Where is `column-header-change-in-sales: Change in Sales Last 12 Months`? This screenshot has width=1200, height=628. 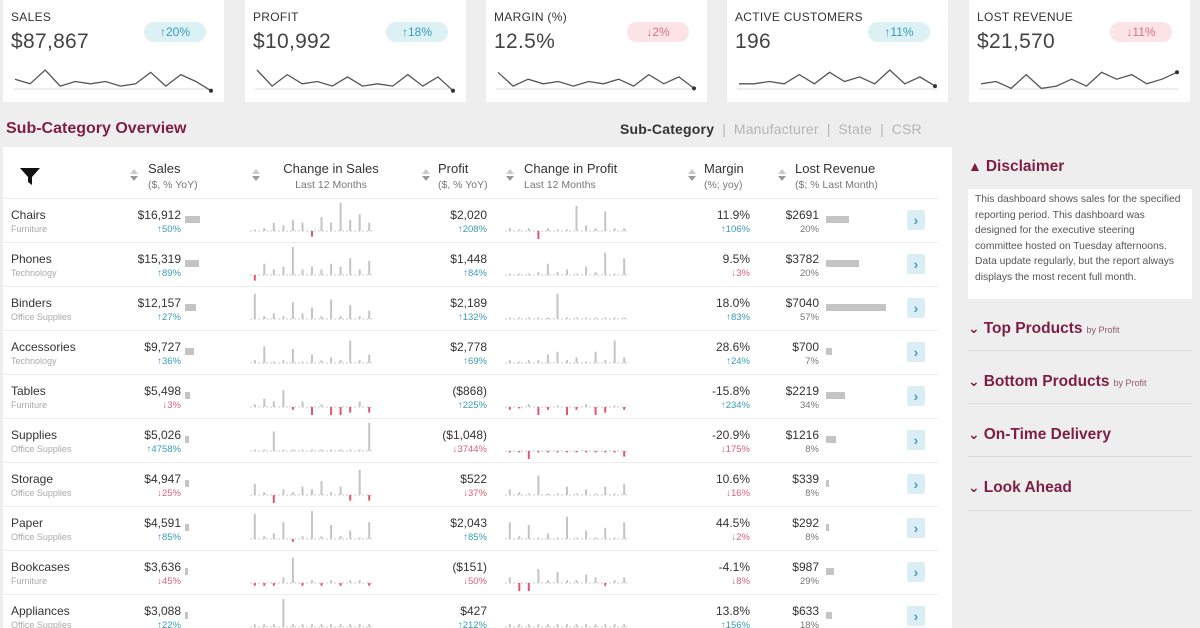 column-header-change-in-sales: Change in Sales Last 12 Months is located at coordinates (331, 176).